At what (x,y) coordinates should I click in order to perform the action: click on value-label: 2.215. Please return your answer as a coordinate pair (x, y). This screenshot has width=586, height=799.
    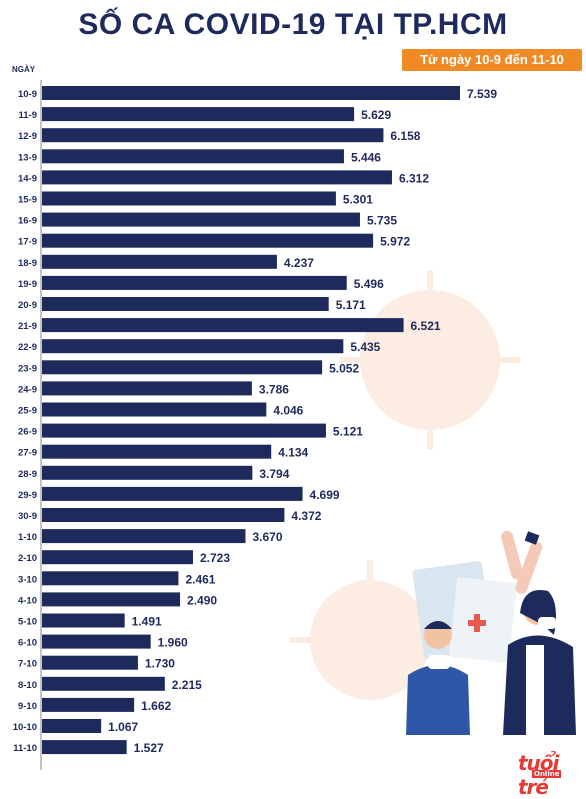
    Looking at the image, I should click on (187, 685).